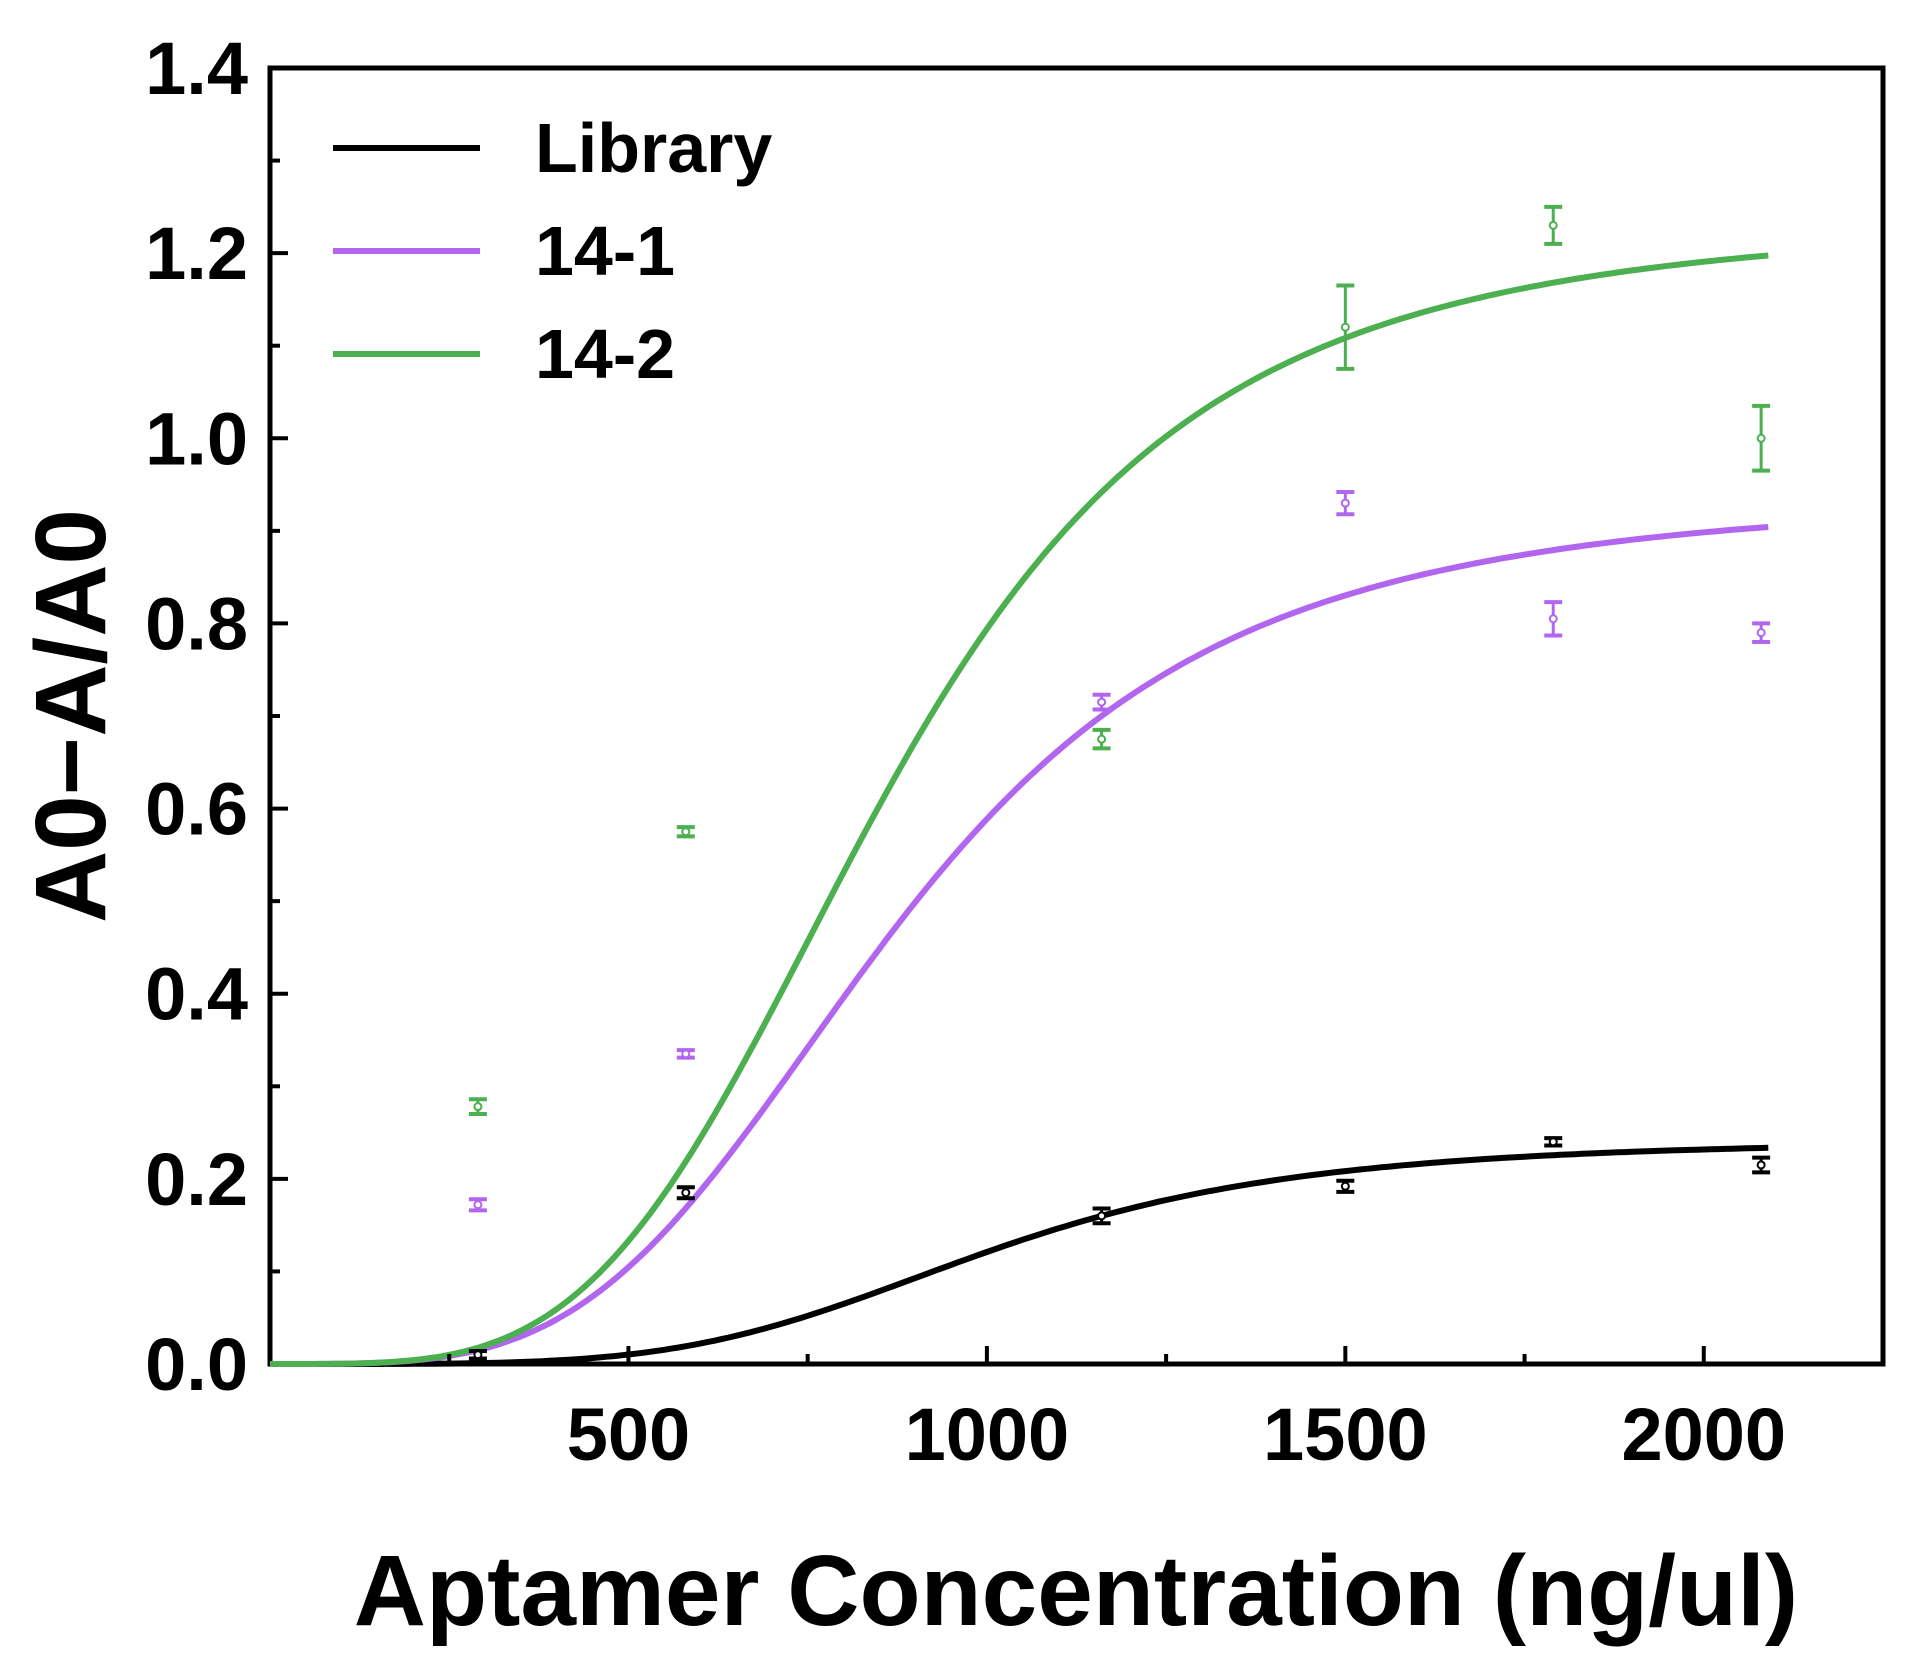 Image resolution: width=1913 pixels, height=1677 pixels. I want to click on legend-item-14-1: 14-1, so click(504, 251).